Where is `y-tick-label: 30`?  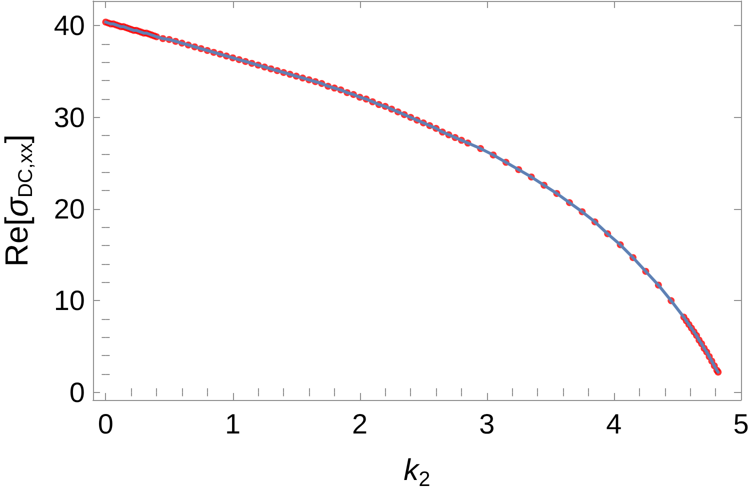 y-tick-label: 30 is located at coordinates (69, 117).